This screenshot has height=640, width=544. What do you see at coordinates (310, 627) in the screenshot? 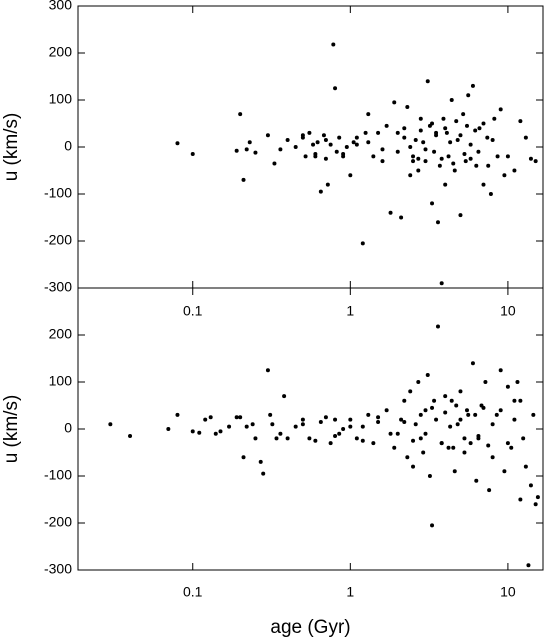
I see `x-axis-label: age (Gyr)` at bounding box center [310, 627].